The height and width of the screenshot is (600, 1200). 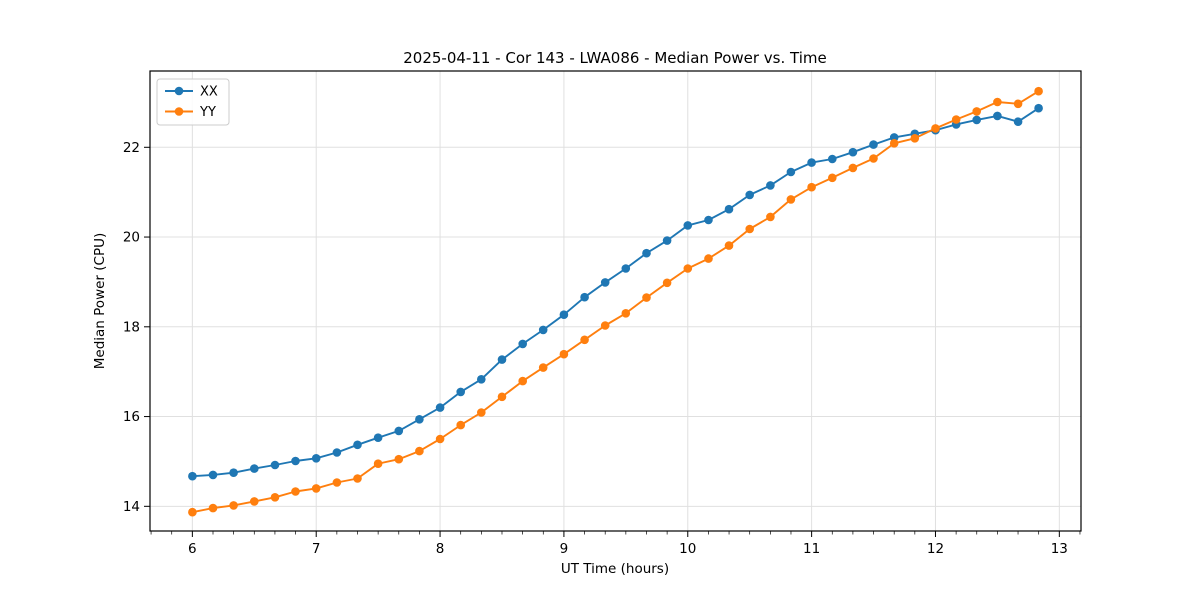 What do you see at coordinates (1059, 549) in the screenshot?
I see `x-tick-label: 13` at bounding box center [1059, 549].